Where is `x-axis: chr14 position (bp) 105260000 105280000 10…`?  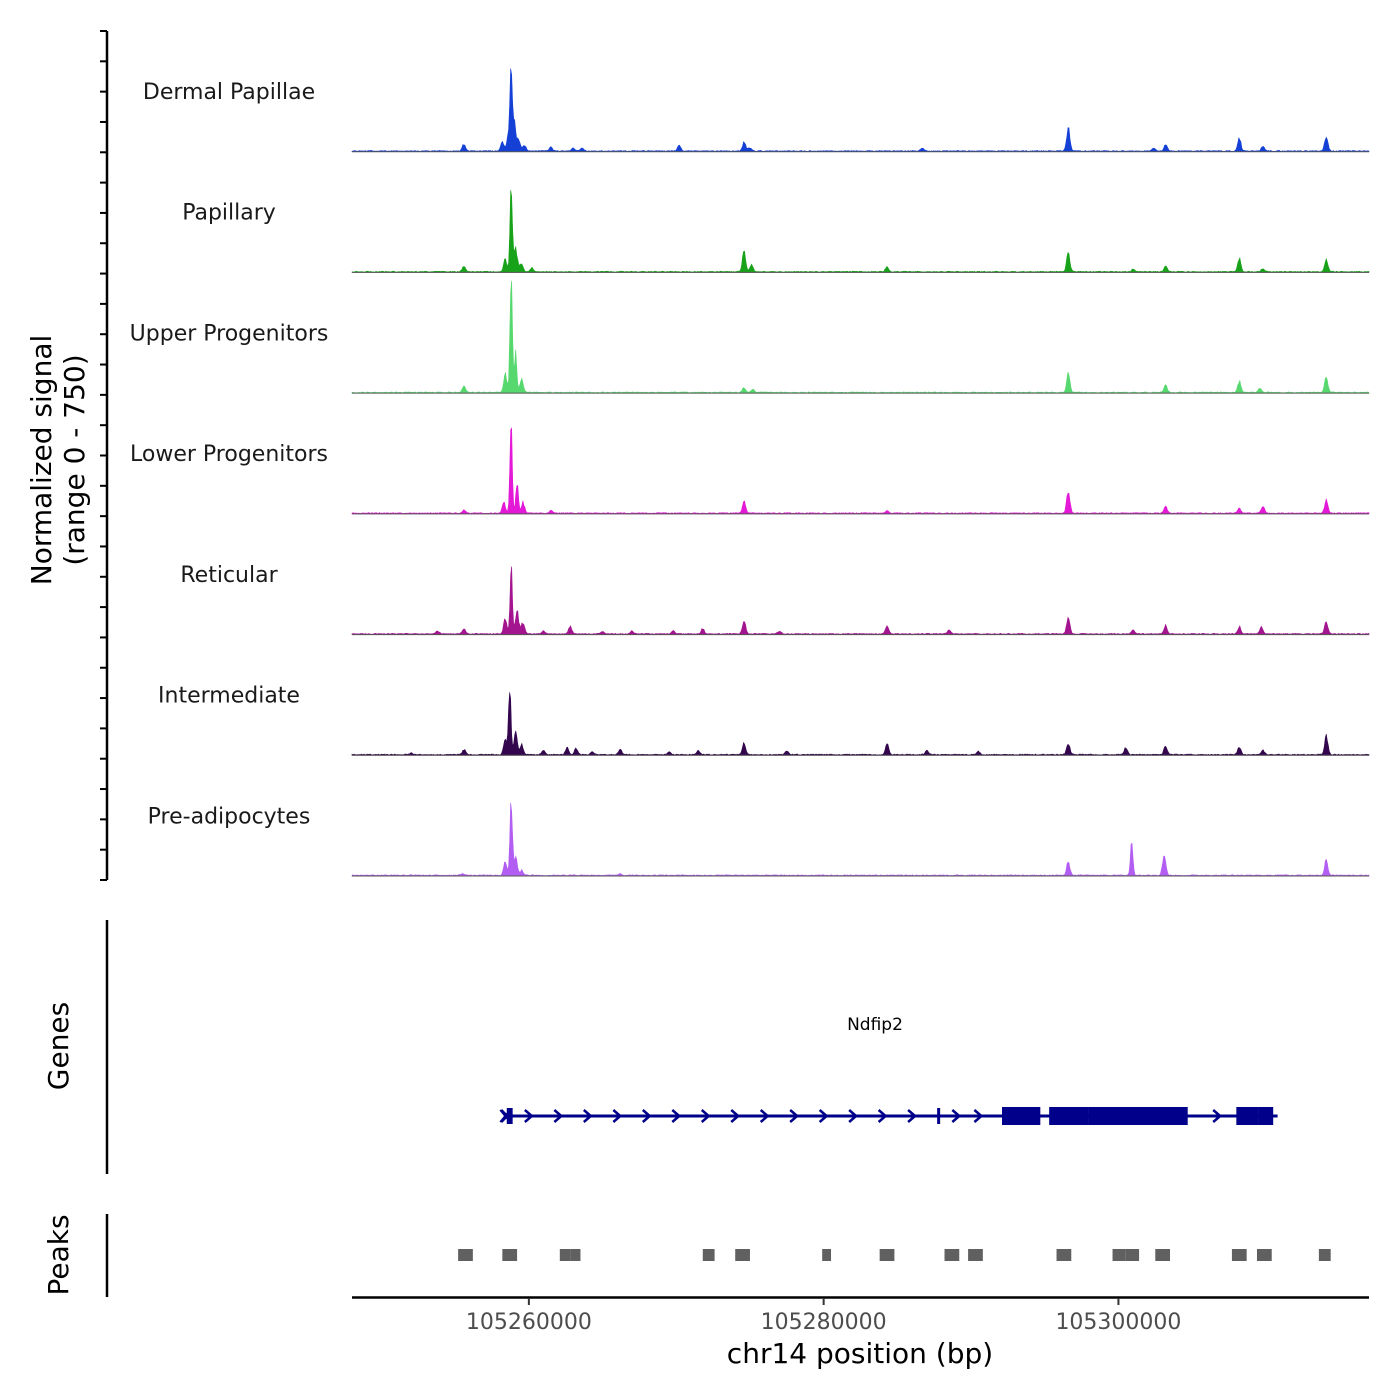 x-axis: chr14 position (bp) 105260000 105280000 10… is located at coordinates (860, 1333).